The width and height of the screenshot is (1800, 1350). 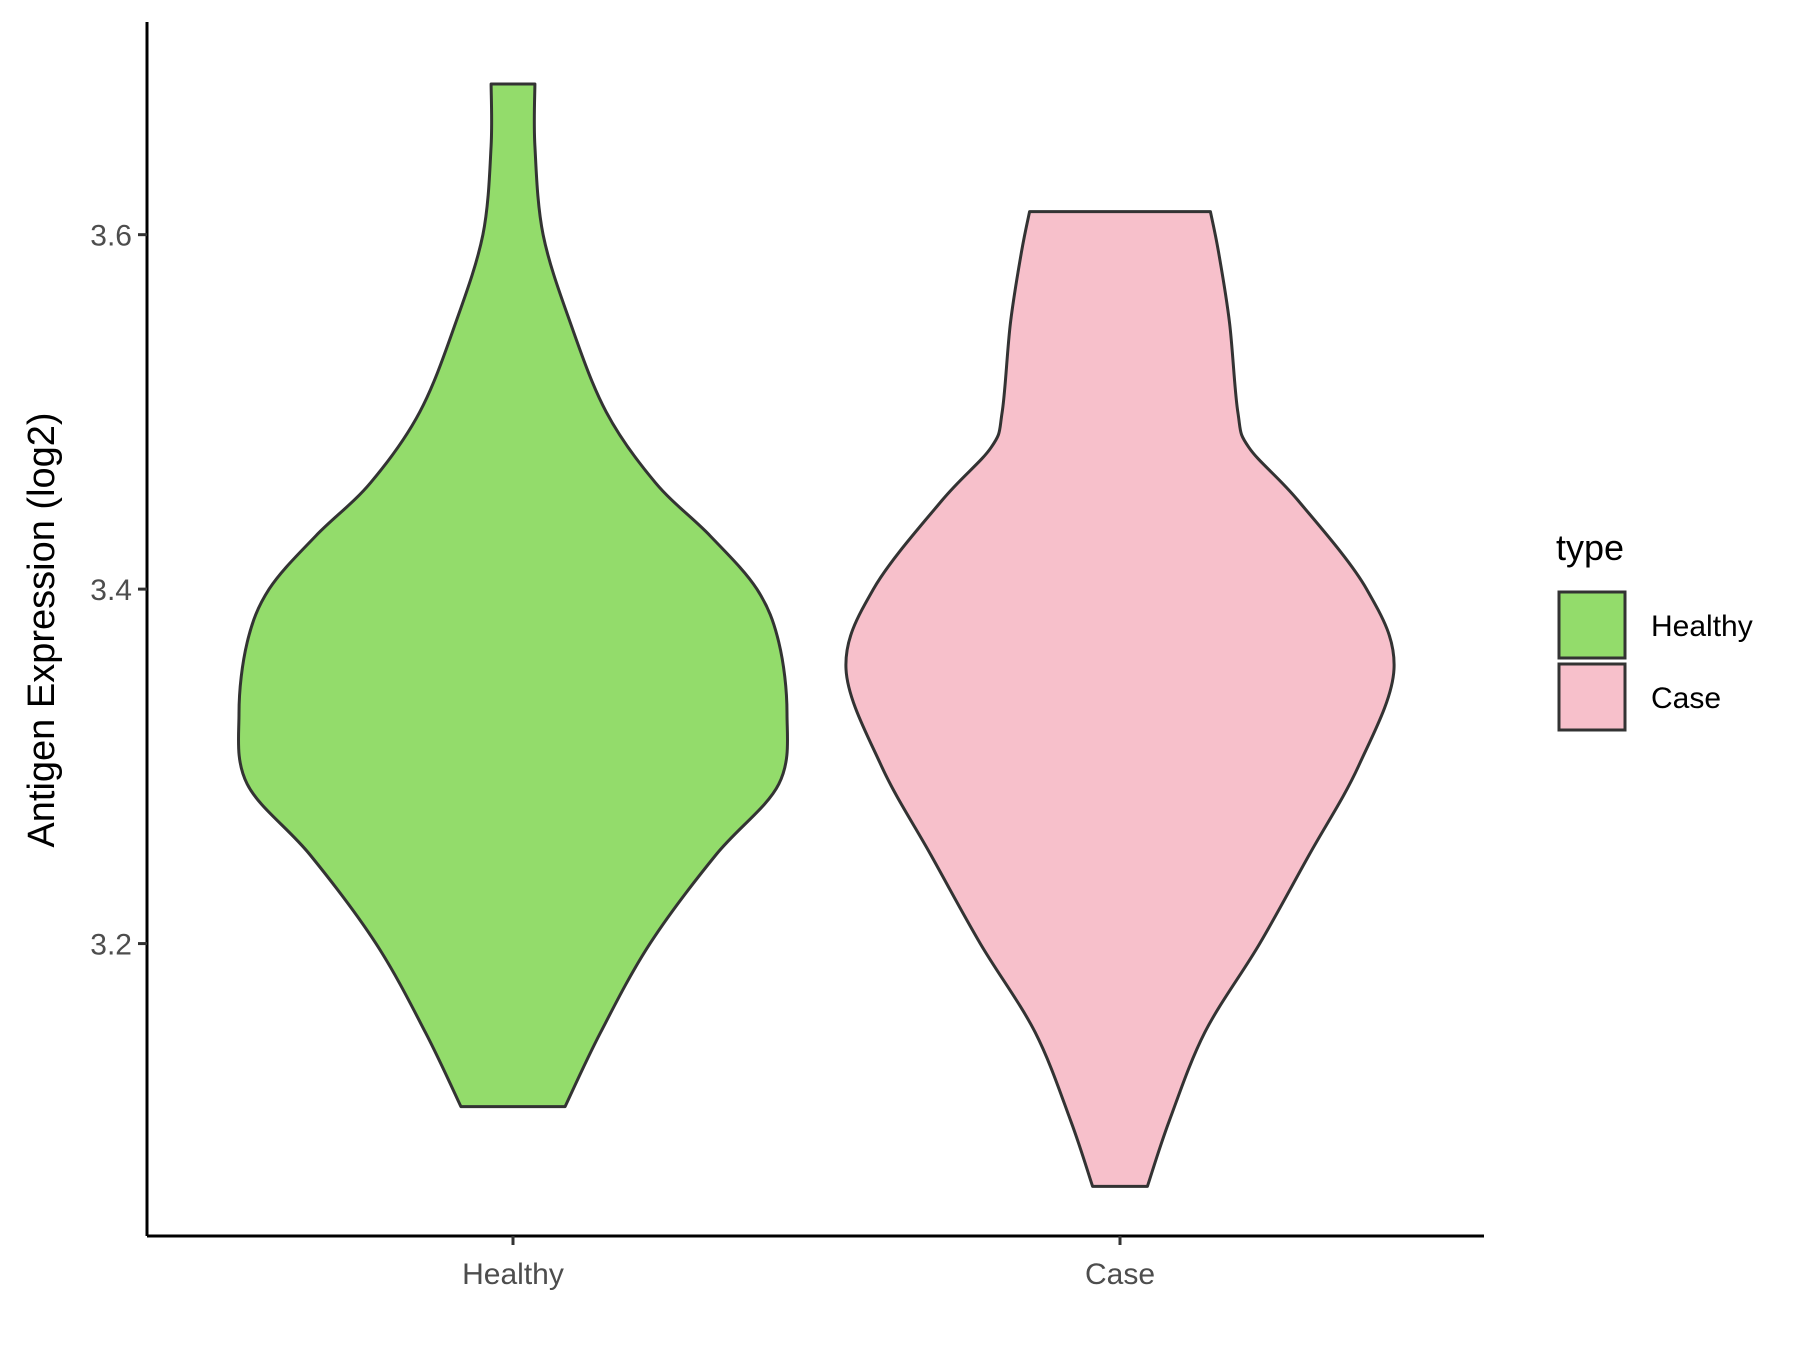 I want to click on legend: Healthy Case, so click(x=1655, y=661).